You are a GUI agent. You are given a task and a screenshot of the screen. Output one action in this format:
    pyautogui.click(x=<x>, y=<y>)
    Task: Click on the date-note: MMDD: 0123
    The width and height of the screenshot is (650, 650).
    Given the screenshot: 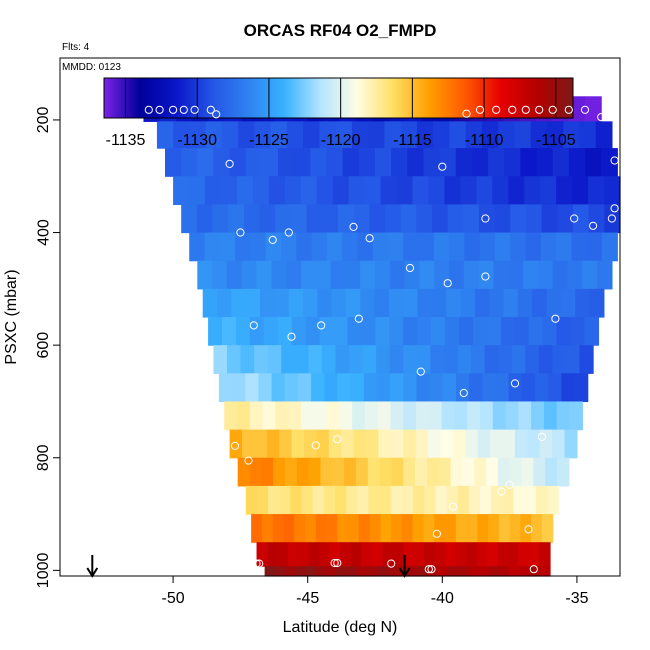 What is the action you would take?
    pyautogui.click(x=91, y=67)
    